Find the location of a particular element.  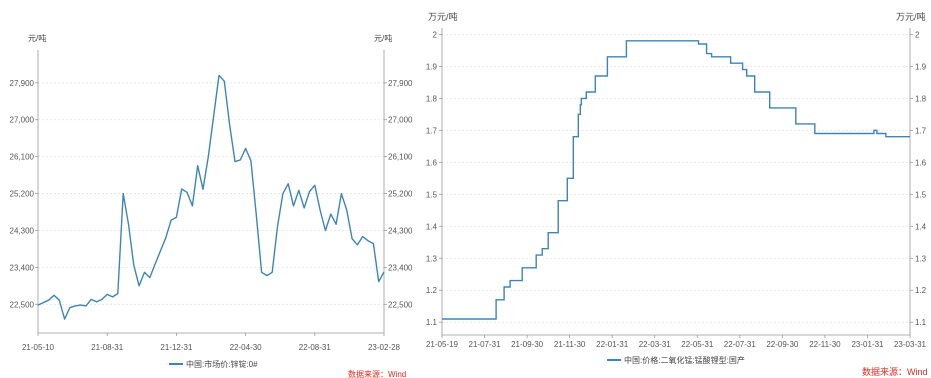

legend-label: 中国:价格:二氧化锰:锰酸锂型:国产 is located at coordinates (684, 360).